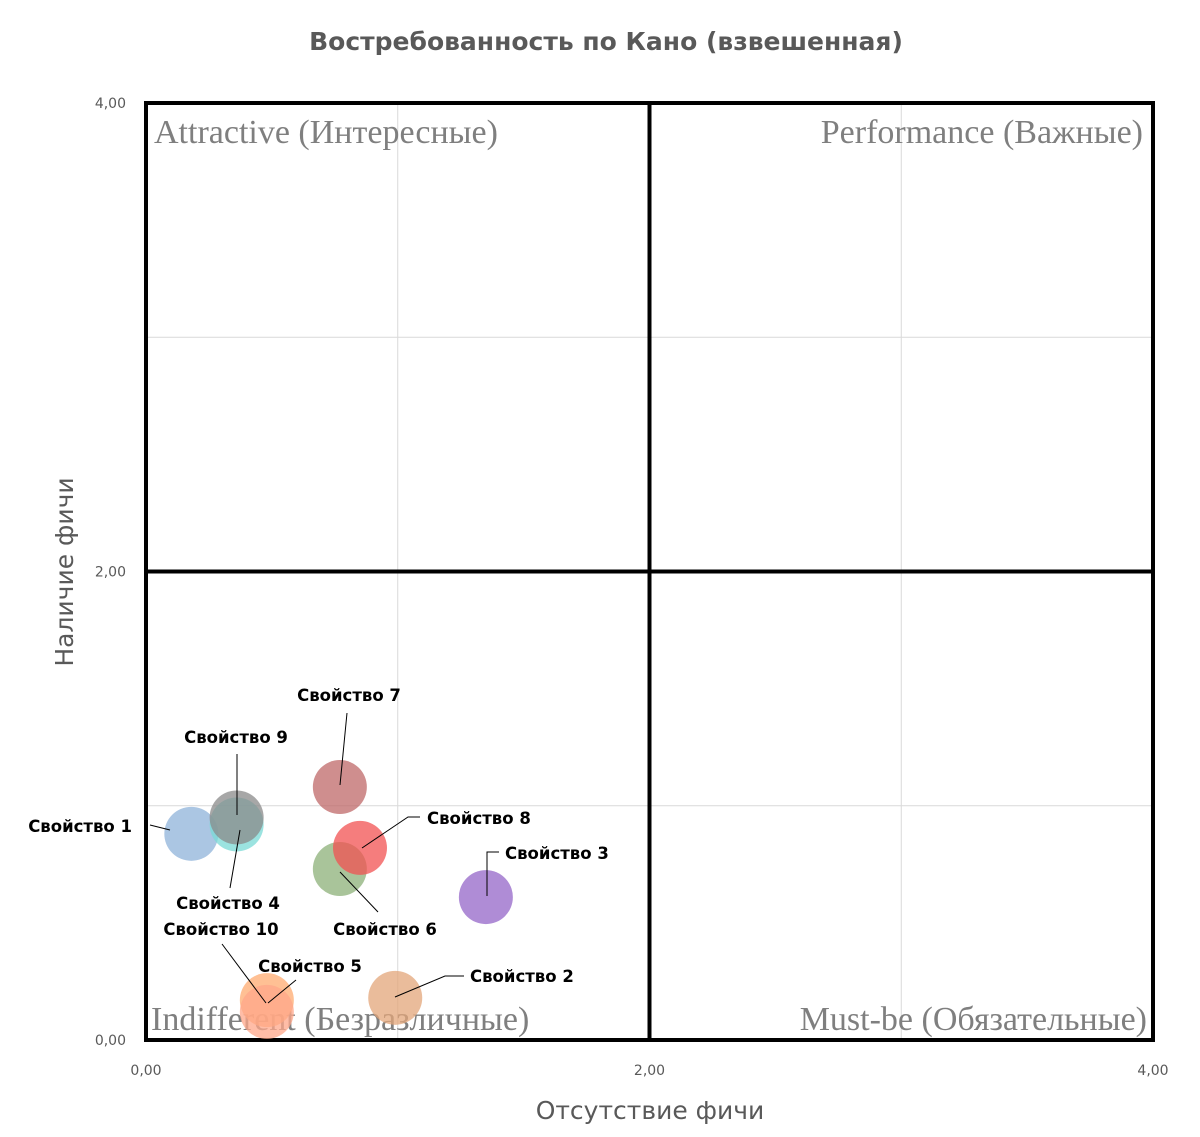 This screenshot has height=1137, width=1200. What do you see at coordinates (338, 899) in the screenshot?
I see `data-points` at bounding box center [338, 899].